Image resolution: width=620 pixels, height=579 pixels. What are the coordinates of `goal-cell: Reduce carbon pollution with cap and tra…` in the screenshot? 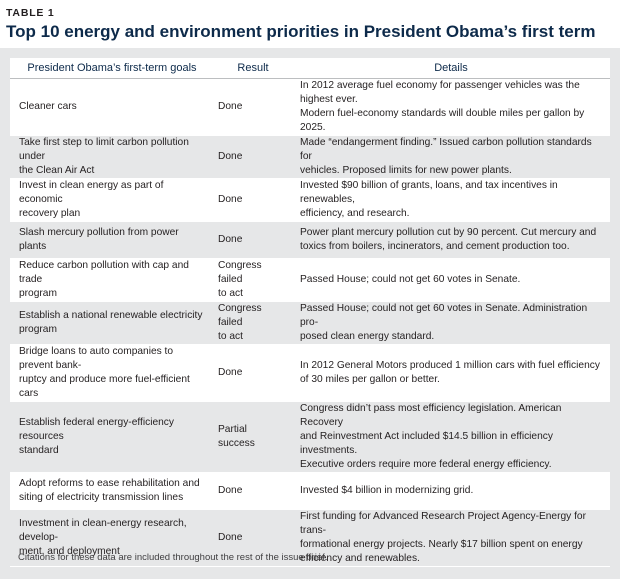 It's located at (112, 280).